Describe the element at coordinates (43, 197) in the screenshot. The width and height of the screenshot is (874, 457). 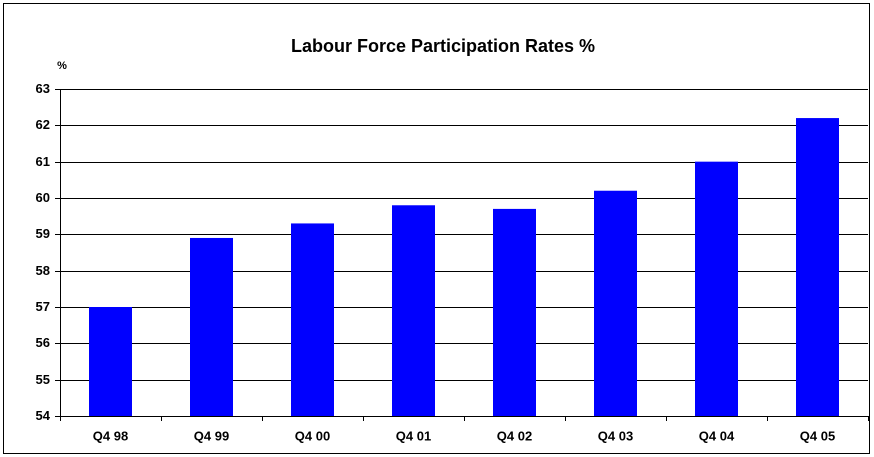
I see `y-tick-label: 60` at that location.